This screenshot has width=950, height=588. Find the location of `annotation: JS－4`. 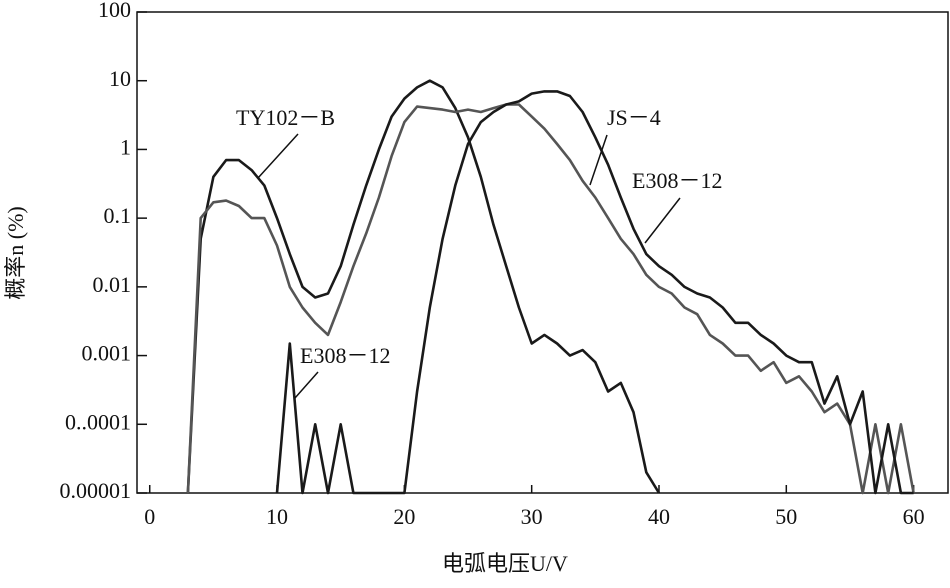

annotation: JS－4 is located at coordinates (634, 117).